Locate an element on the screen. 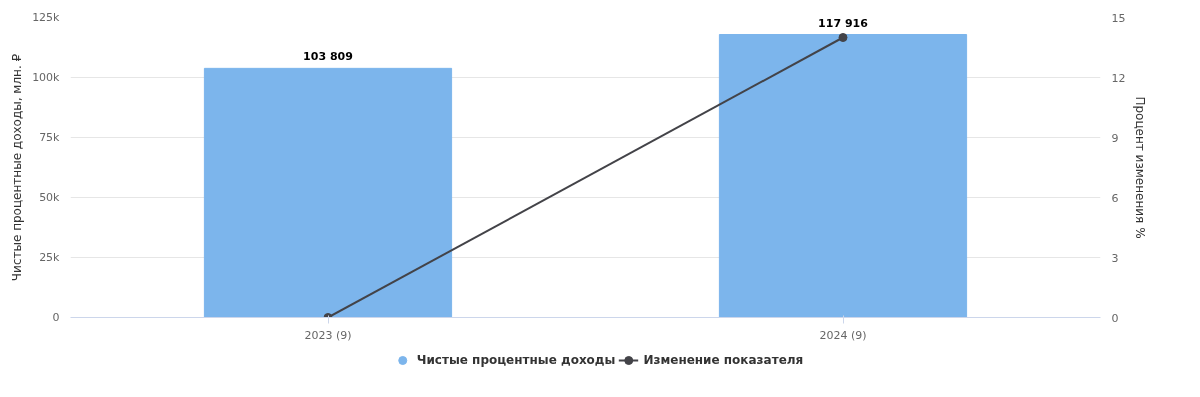 This screenshot has width=1200, height=397. y-tick-label: 0 is located at coordinates (56, 317).